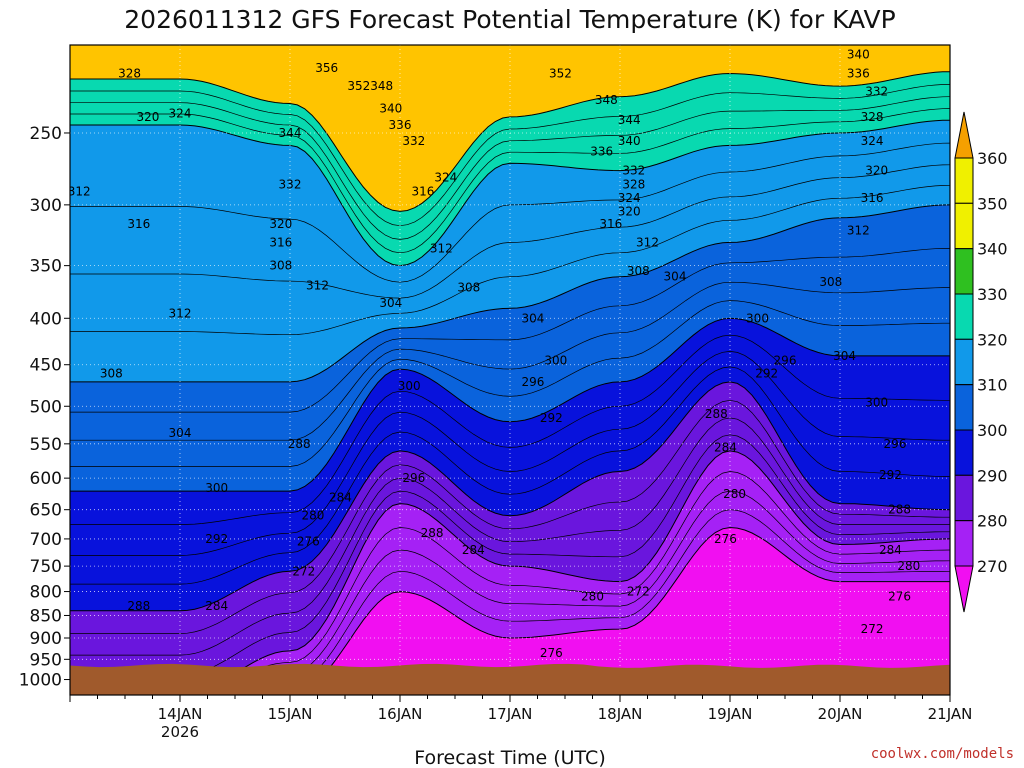  What do you see at coordinates (942, 754) in the screenshot?
I see `credit-text: coolwx.com/models` at bounding box center [942, 754].